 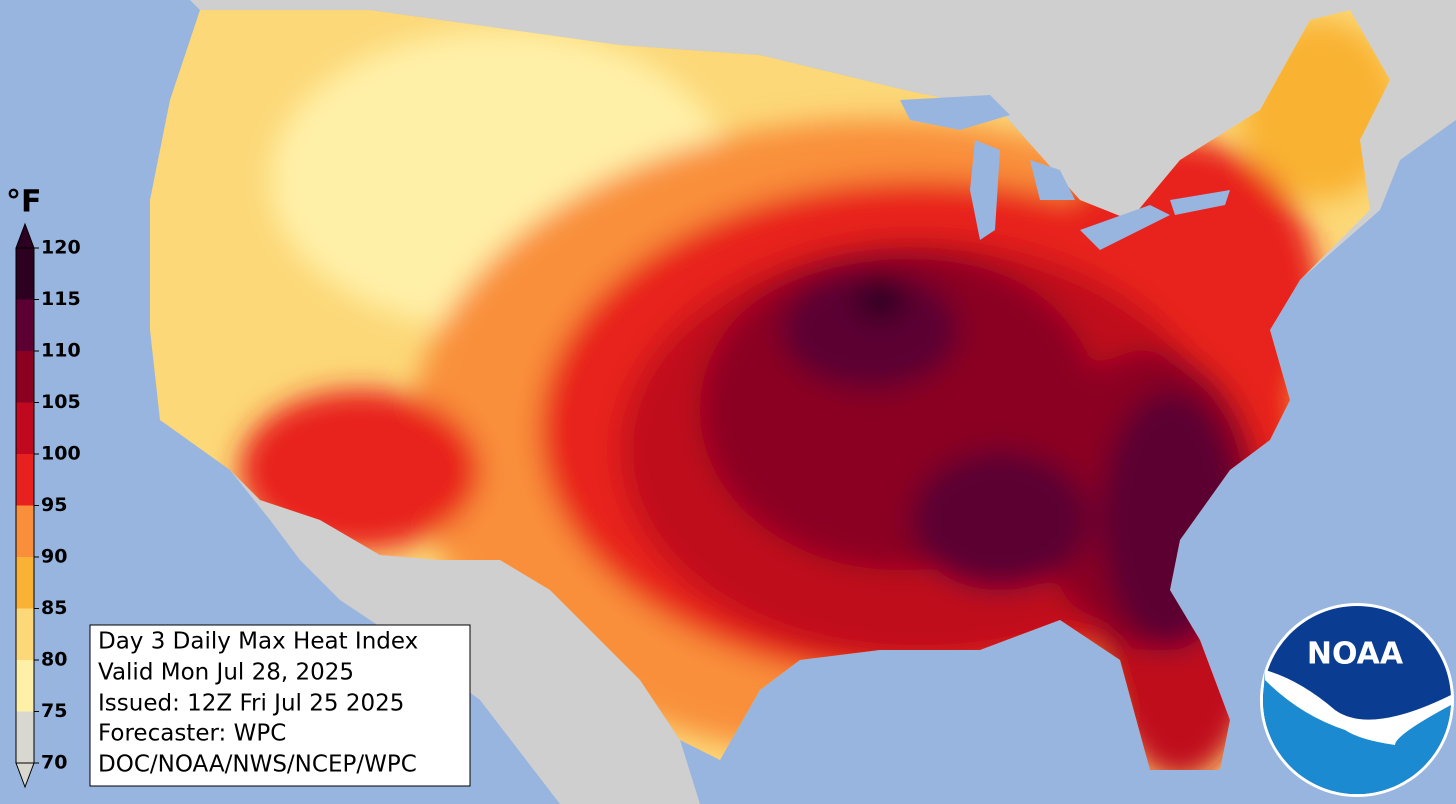 What do you see at coordinates (54, 608) in the screenshot?
I see `colorbar-tick-label: 85` at bounding box center [54, 608].